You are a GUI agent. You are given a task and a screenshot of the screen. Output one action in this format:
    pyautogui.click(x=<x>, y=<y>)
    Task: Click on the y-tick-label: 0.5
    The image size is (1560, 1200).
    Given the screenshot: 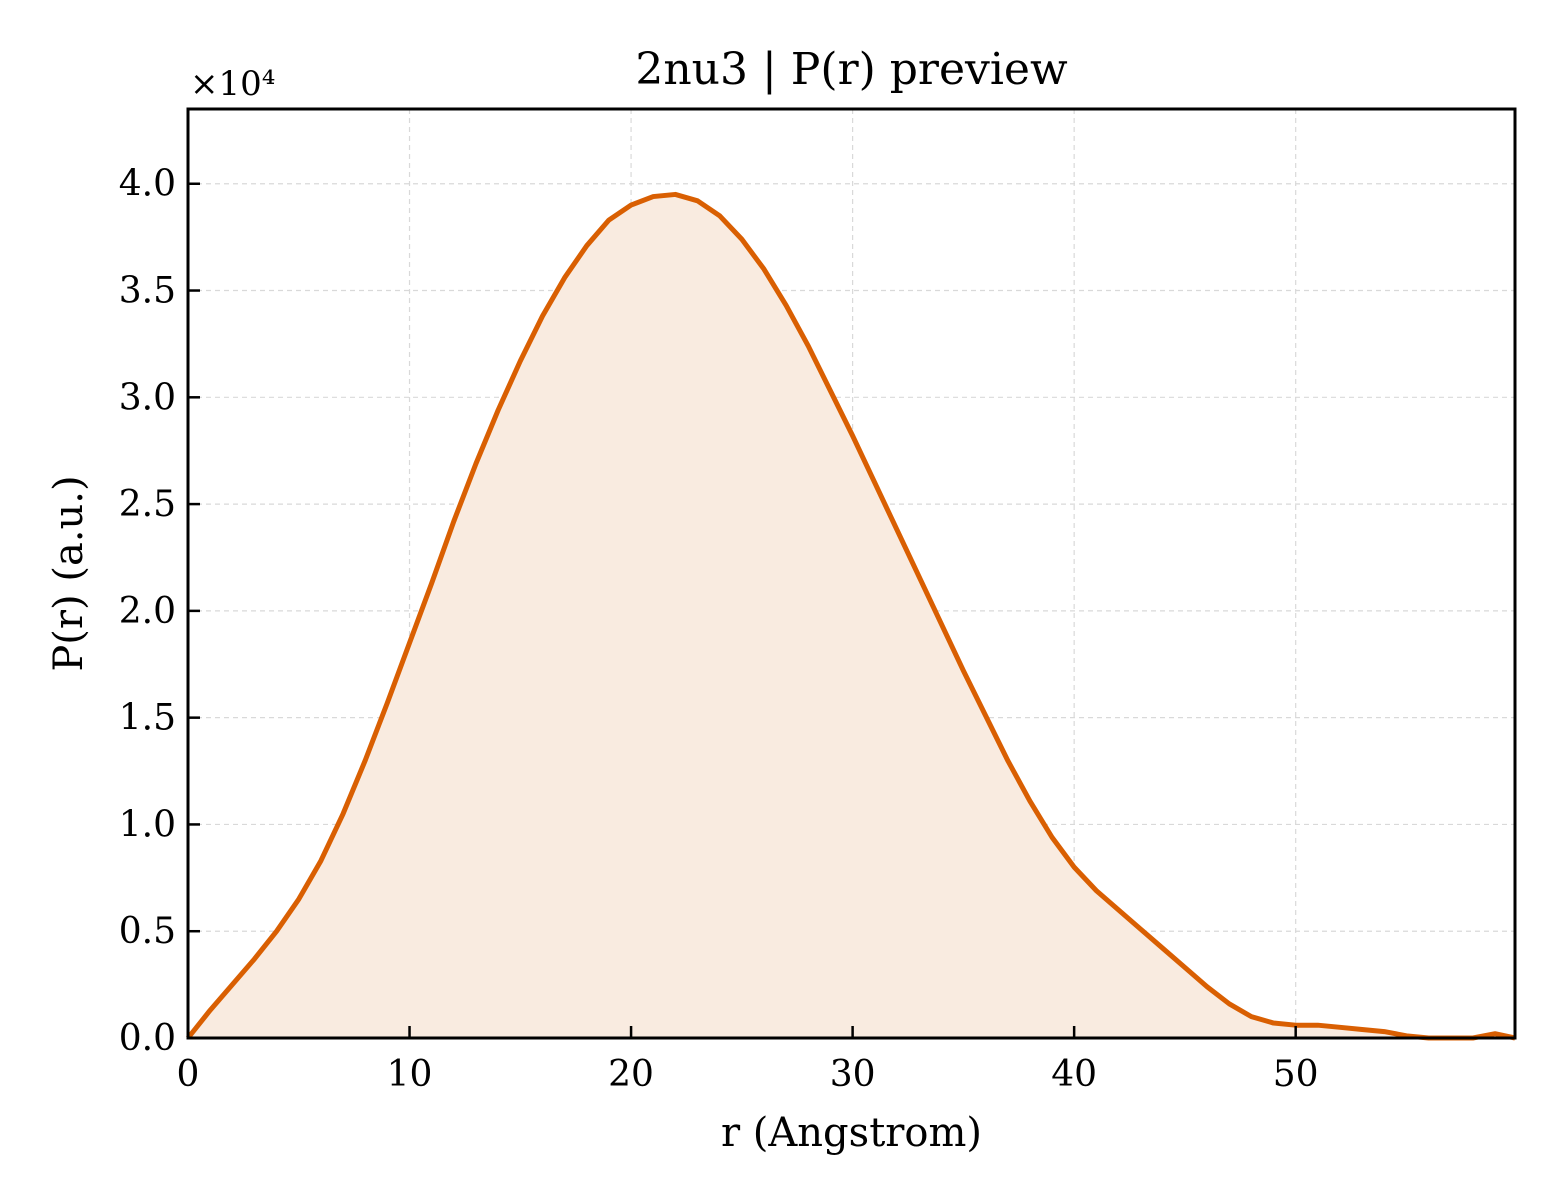 What is the action you would take?
    pyautogui.click(x=147, y=931)
    